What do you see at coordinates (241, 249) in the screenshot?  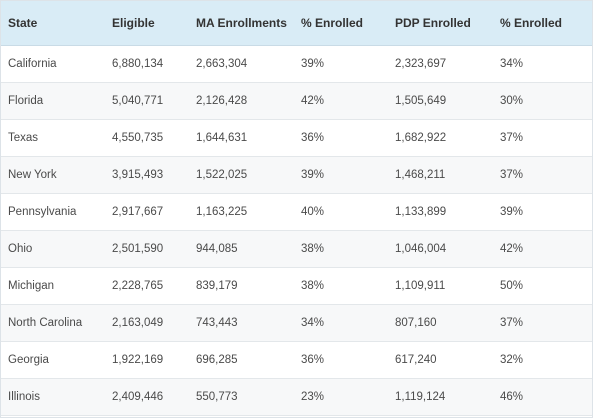 I see `cell-ma-enrollments: 944,085` at bounding box center [241, 249].